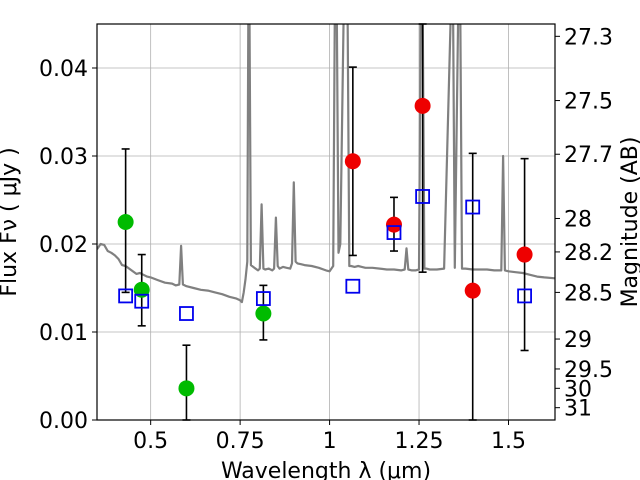  Describe the element at coordinates (326, 469) in the screenshot. I see `x-axis-label: Wavelength λ (μm)` at that location.